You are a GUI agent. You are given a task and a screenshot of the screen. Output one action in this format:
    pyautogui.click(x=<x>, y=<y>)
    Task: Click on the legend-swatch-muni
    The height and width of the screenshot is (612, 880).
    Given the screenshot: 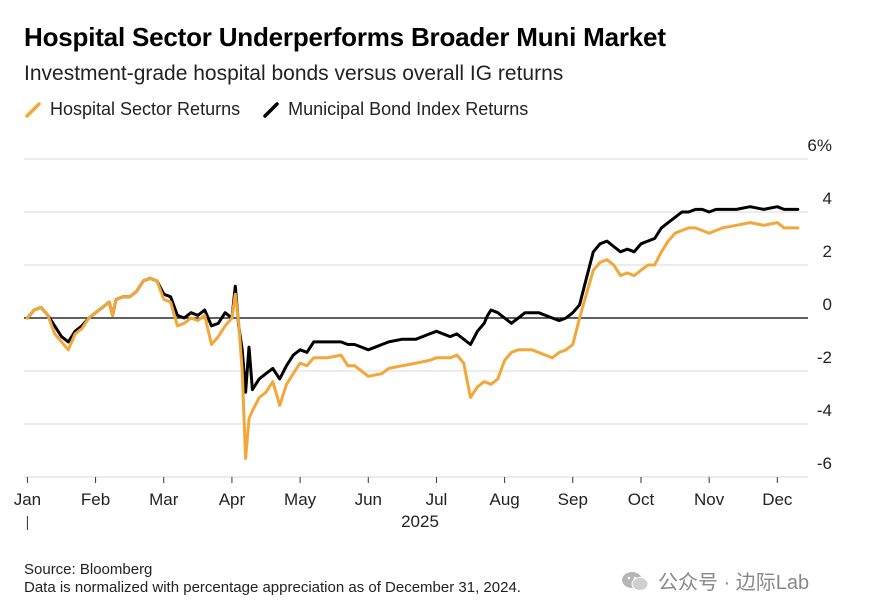 What is the action you would take?
    pyautogui.click(x=271, y=109)
    